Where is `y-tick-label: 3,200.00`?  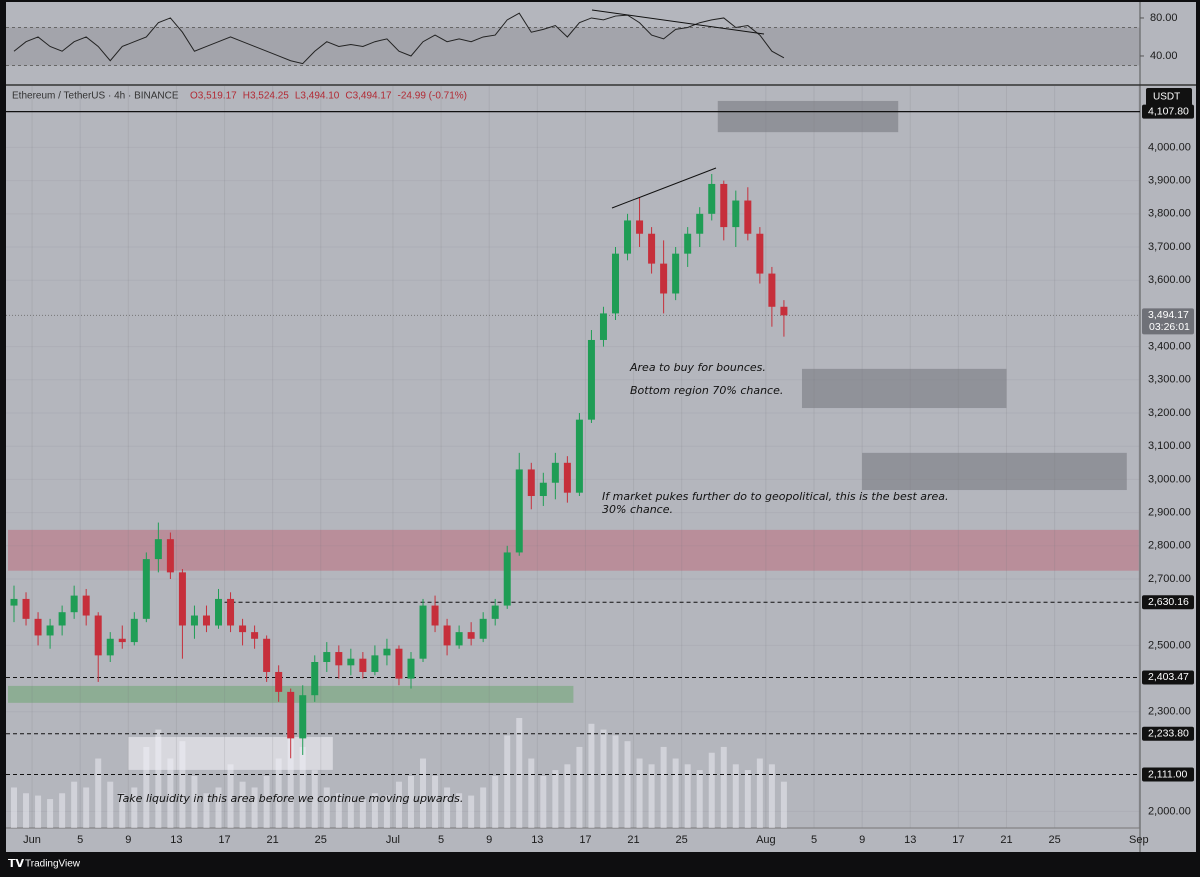 y-tick-label: 3,200.00 is located at coordinates (1169, 413).